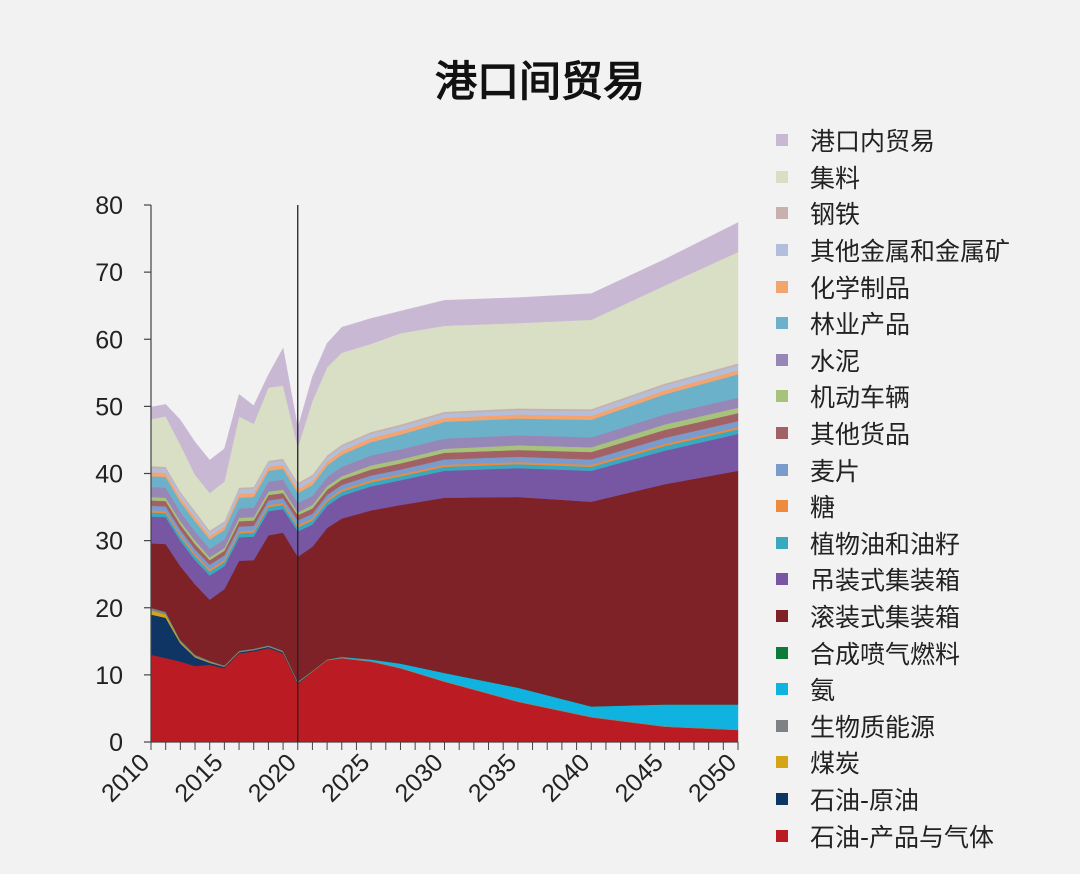 The height and width of the screenshot is (874, 1080). I want to click on x-tick-label: 2010, so click(125, 777).